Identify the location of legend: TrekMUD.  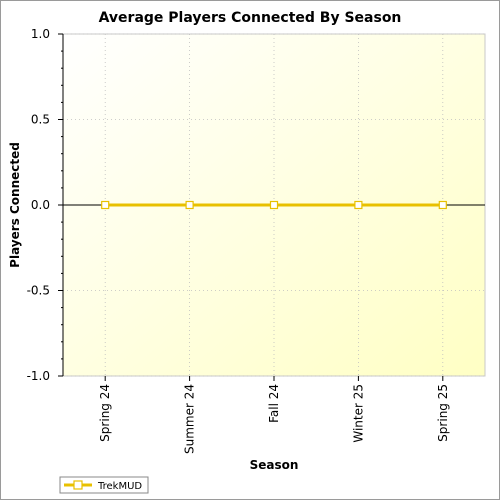
(104, 485).